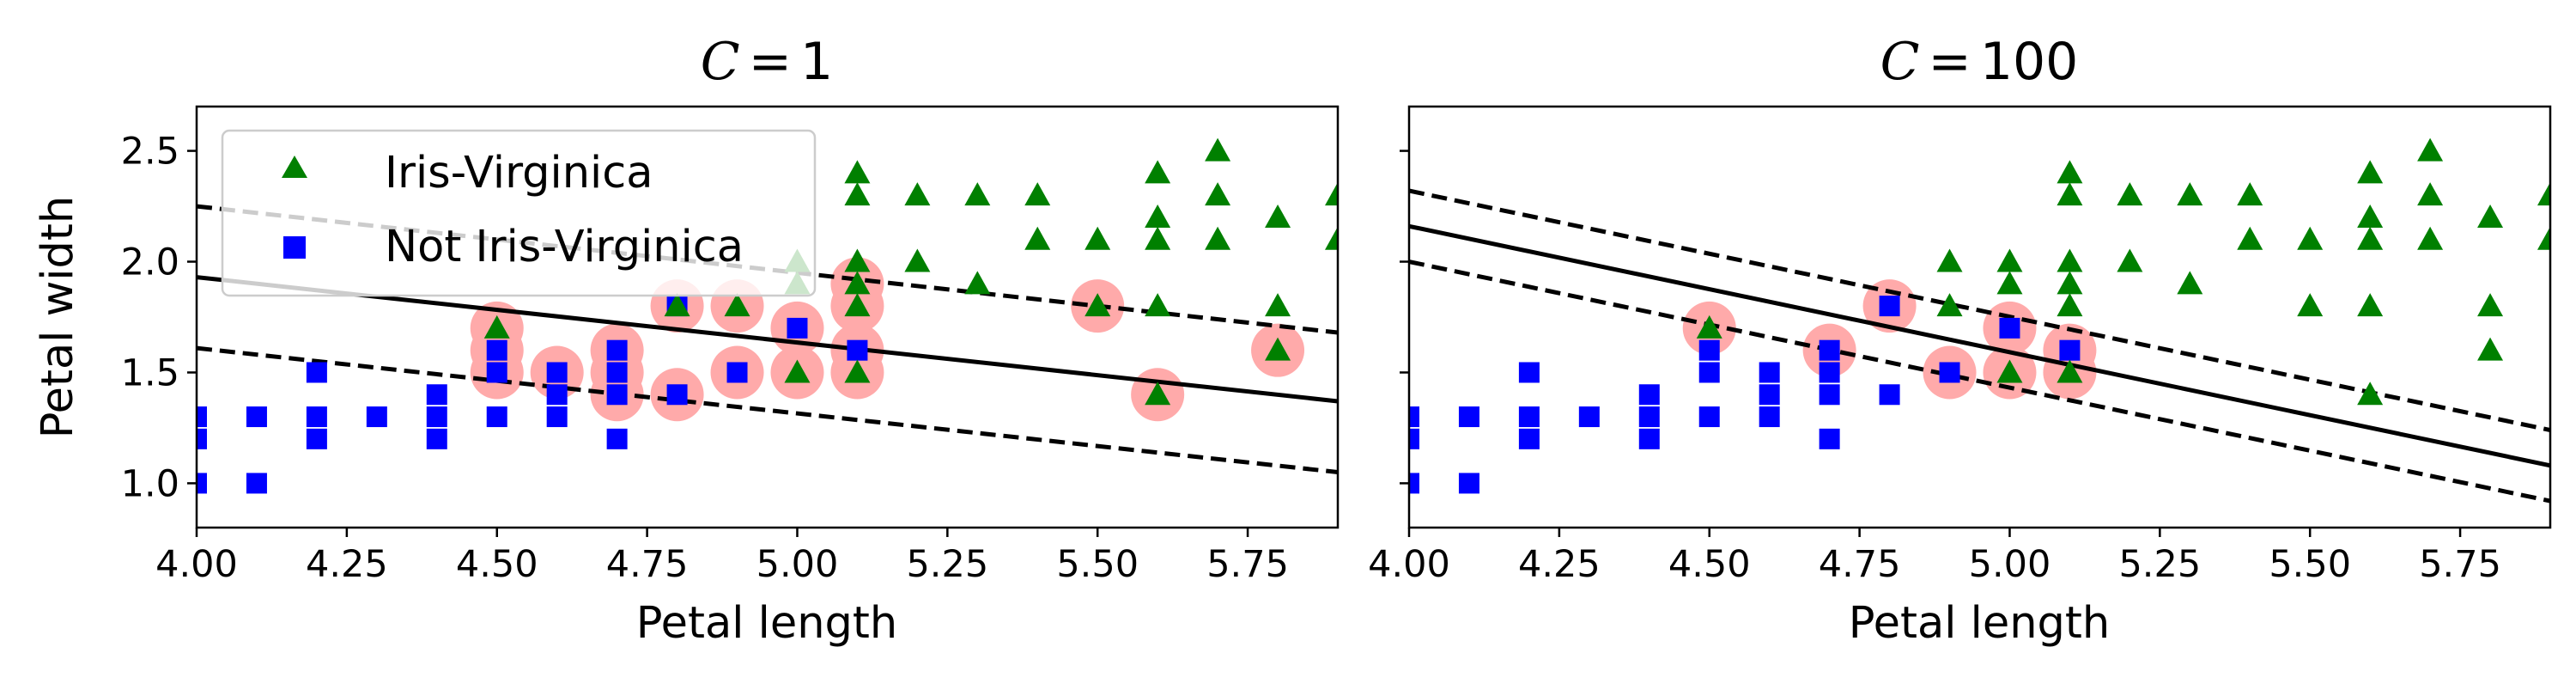 This screenshot has width=2576, height=696. What do you see at coordinates (150, 262) in the screenshot?
I see `y-tick-label: 2.0` at bounding box center [150, 262].